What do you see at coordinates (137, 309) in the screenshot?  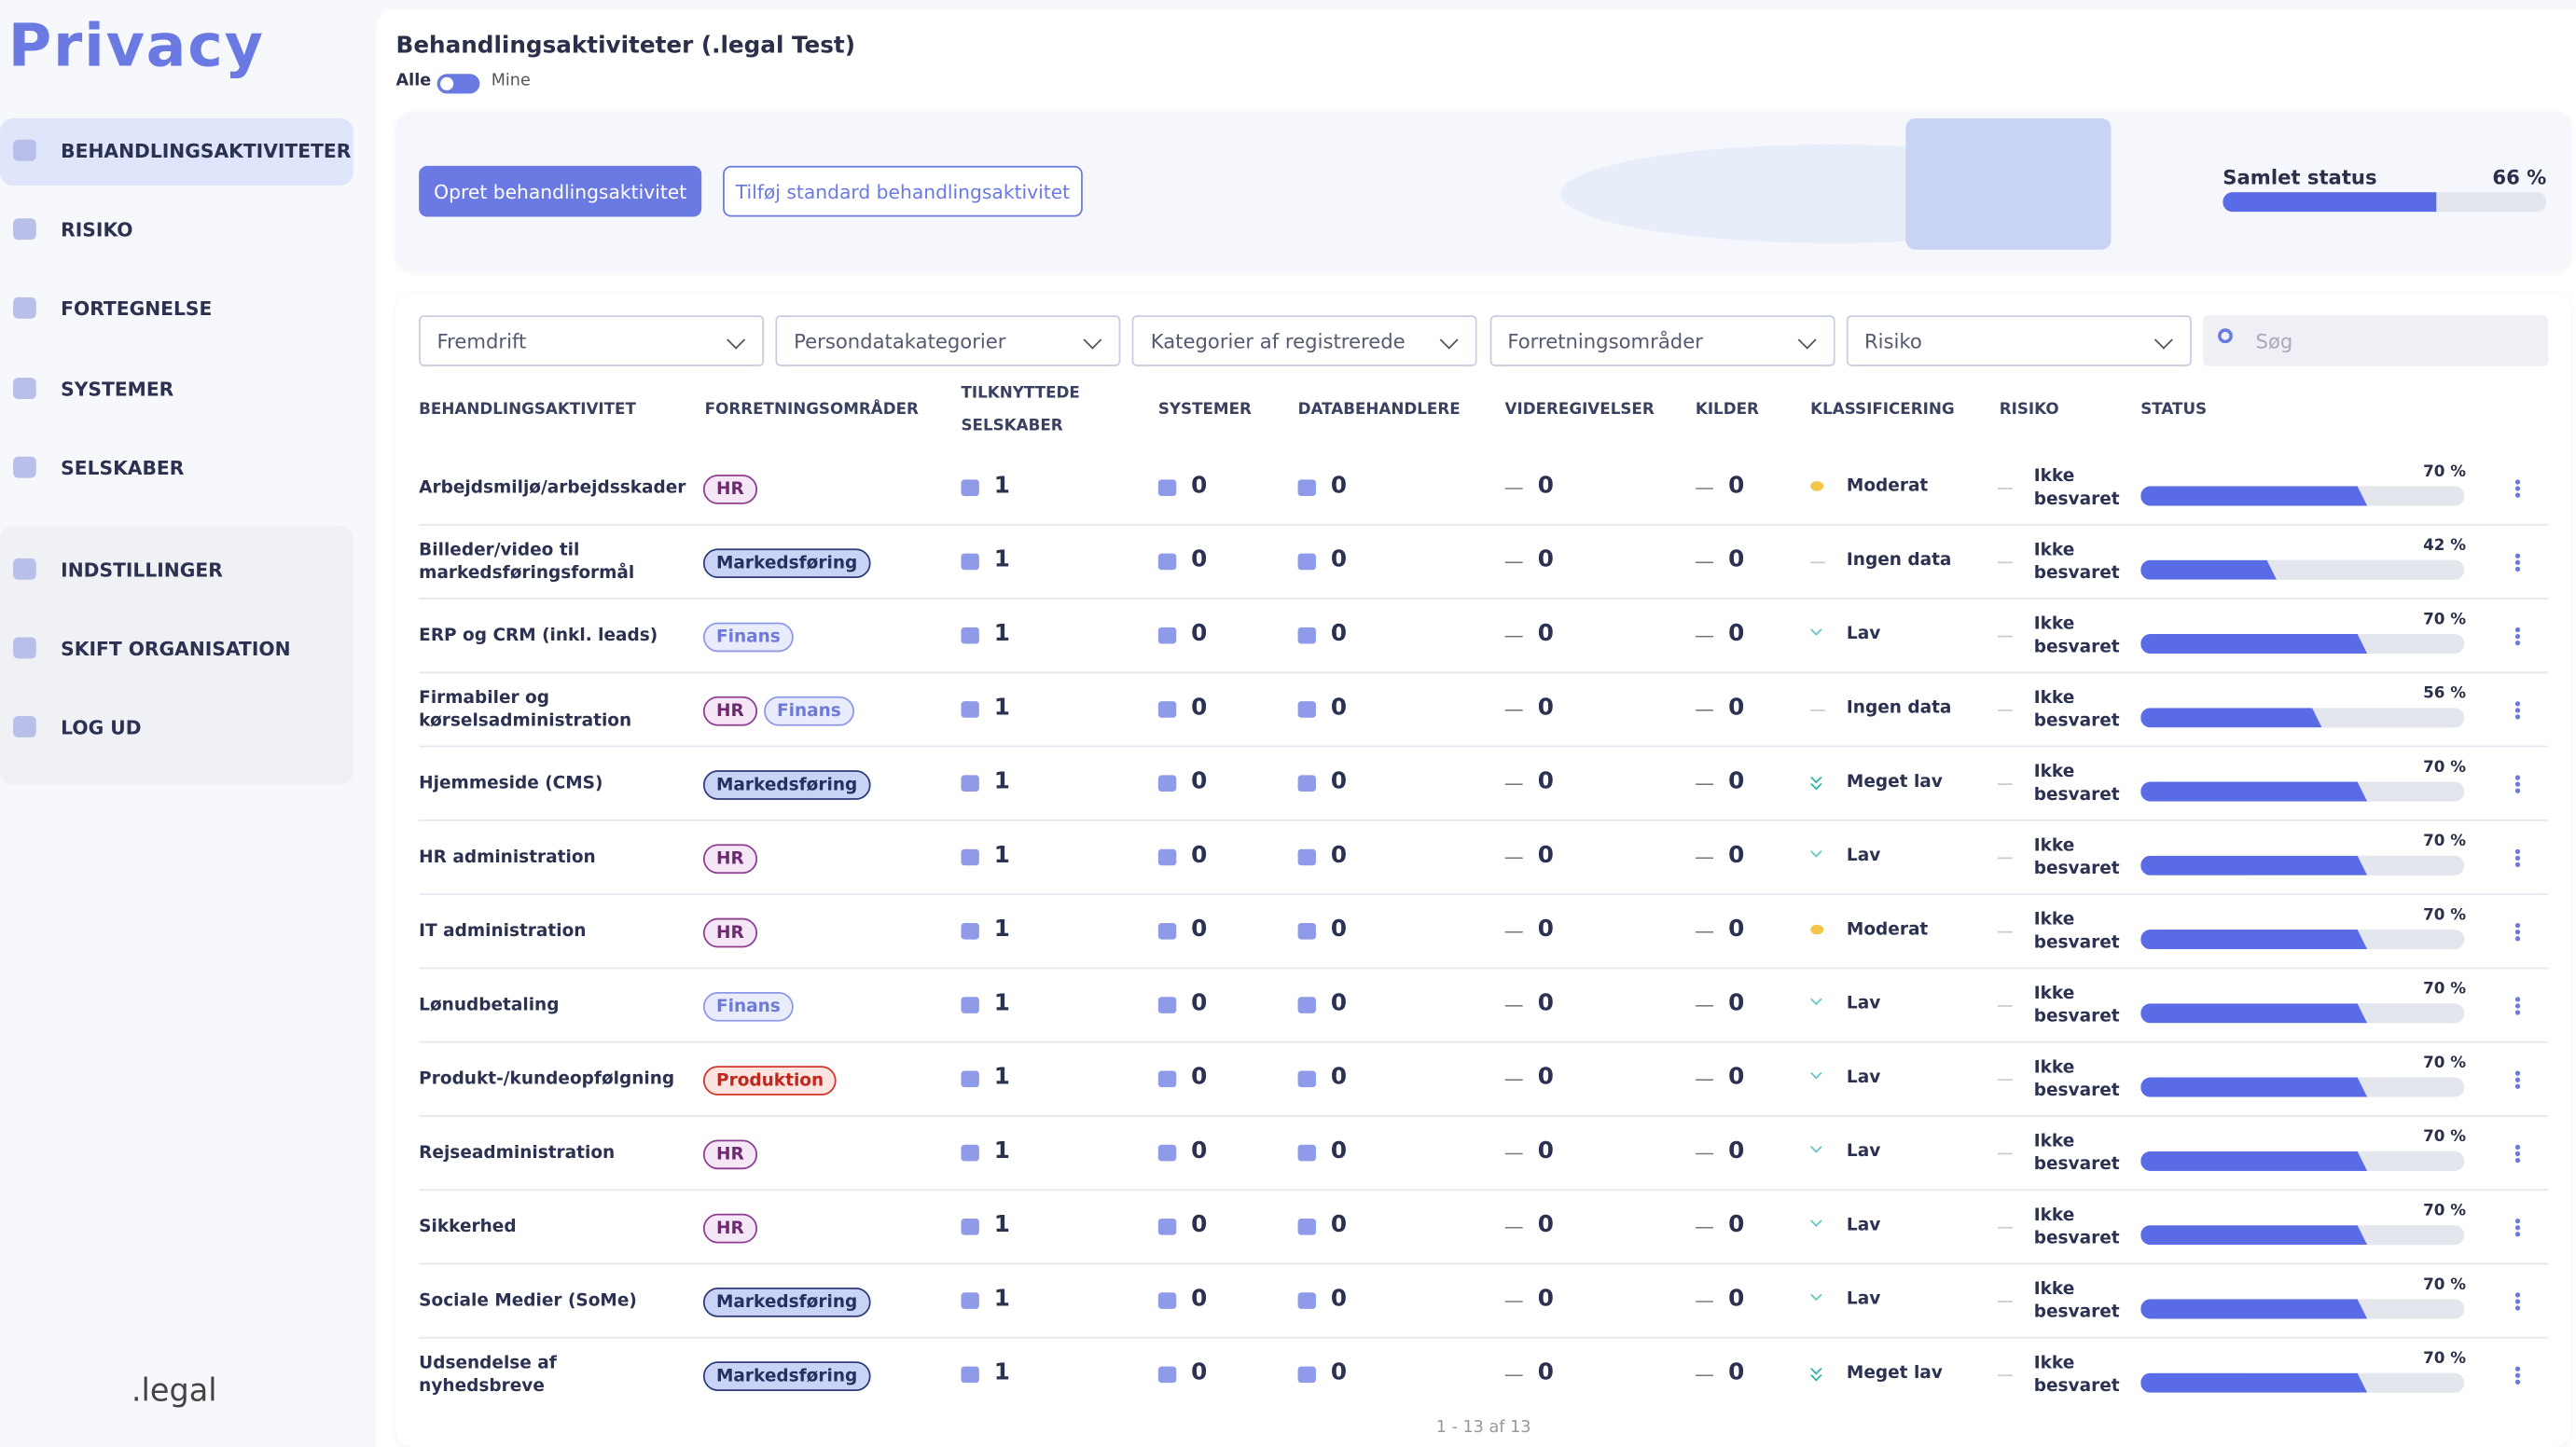 I see `nav-item: FORTEGNELSE` at bounding box center [137, 309].